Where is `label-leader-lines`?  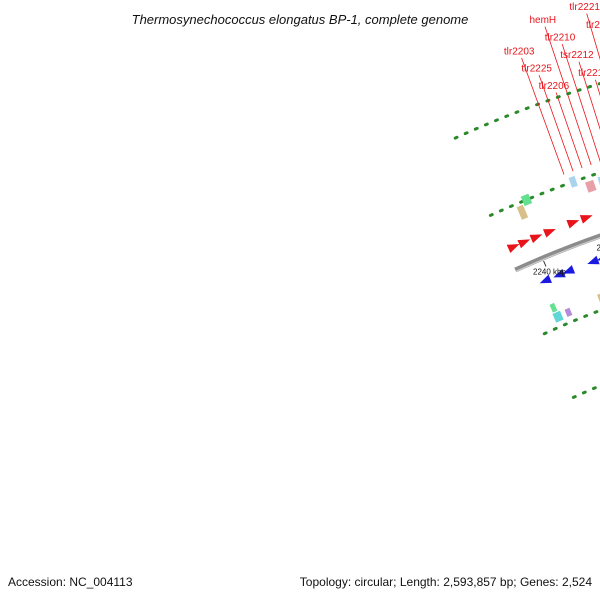
label-leader-lines is located at coordinates (560, 94).